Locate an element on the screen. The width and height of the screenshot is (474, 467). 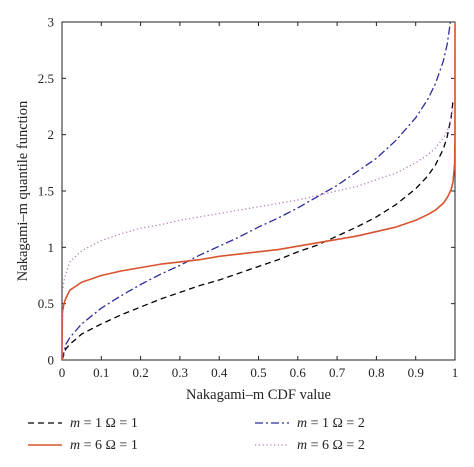
x-tick-label: 0.3 is located at coordinates (180, 372).